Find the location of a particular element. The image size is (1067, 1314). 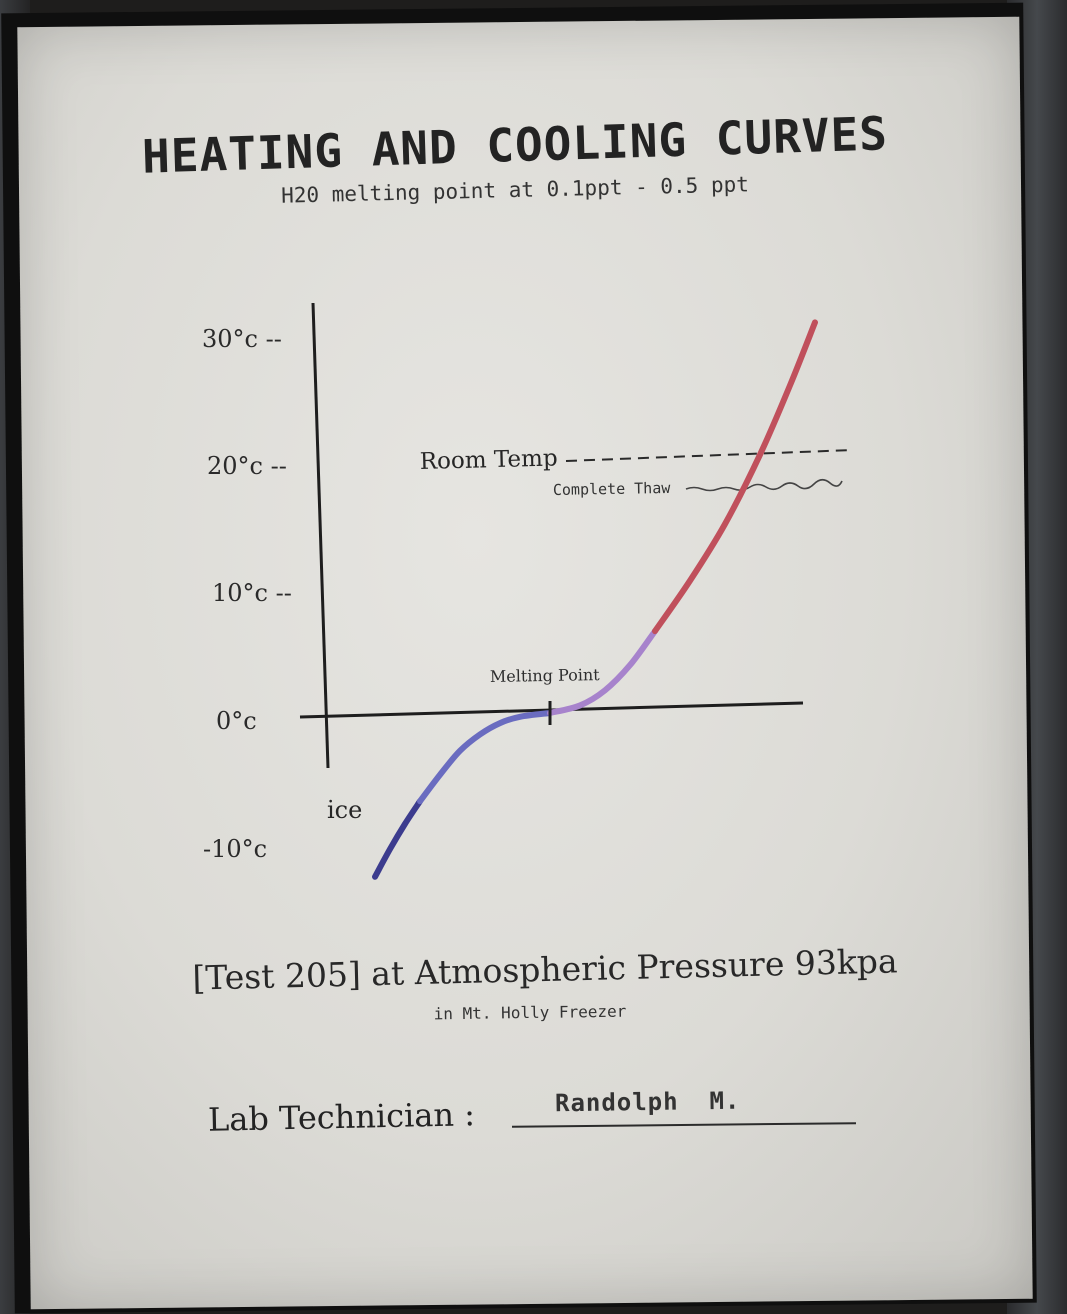

complete-thaw-label: Complete Thaw is located at coordinates (612, 489).